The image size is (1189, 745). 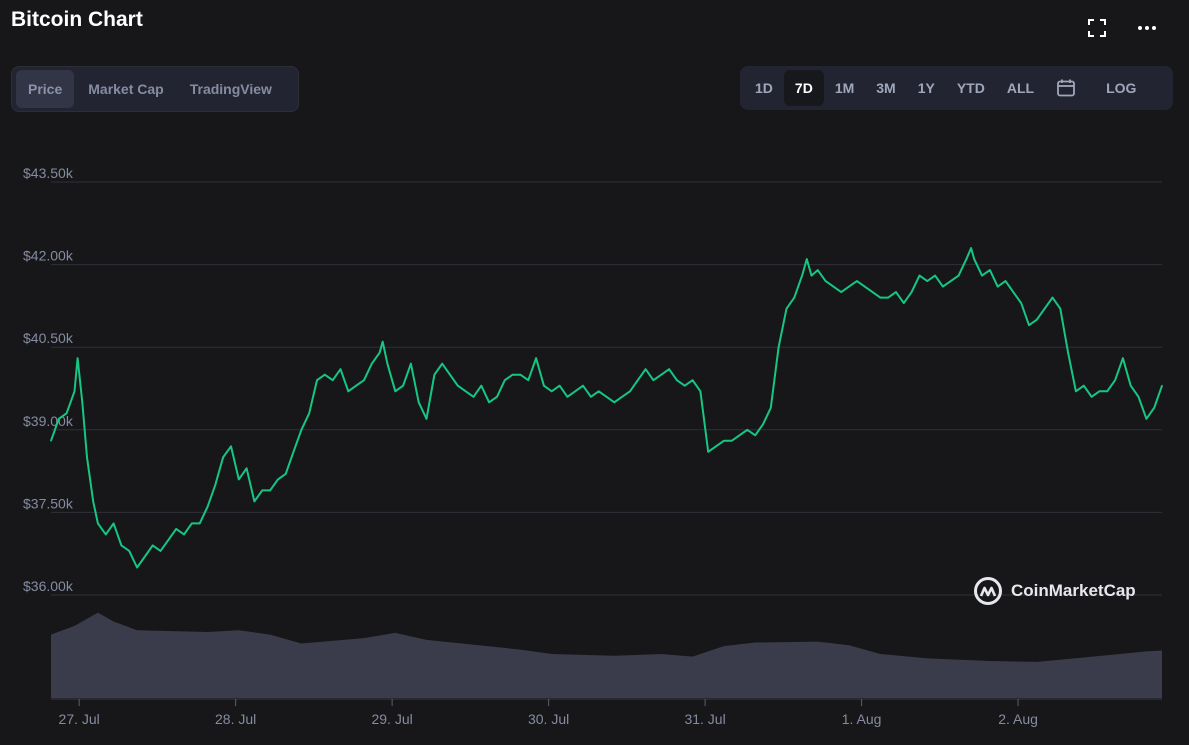 I want to click on x-tick-label: 31. Jul, so click(x=704, y=719).